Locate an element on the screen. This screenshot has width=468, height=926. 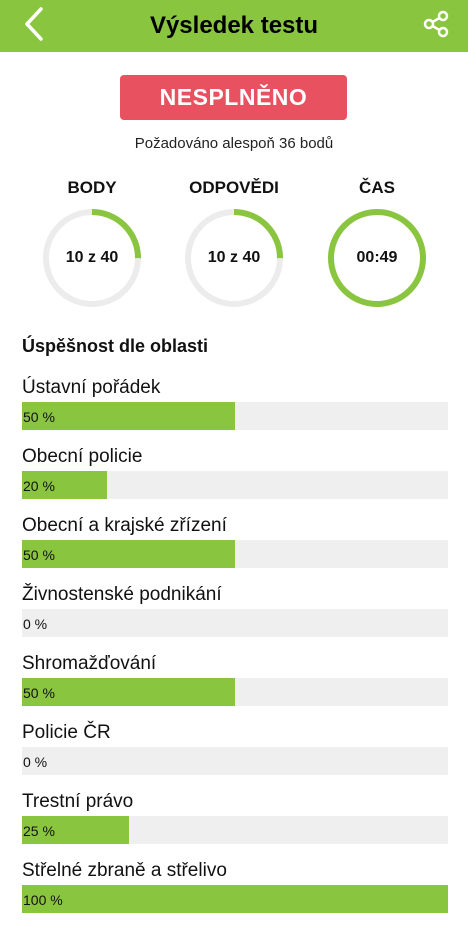
requirement-text: Požadováno alespoň 36 bodů is located at coordinates (234, 143).